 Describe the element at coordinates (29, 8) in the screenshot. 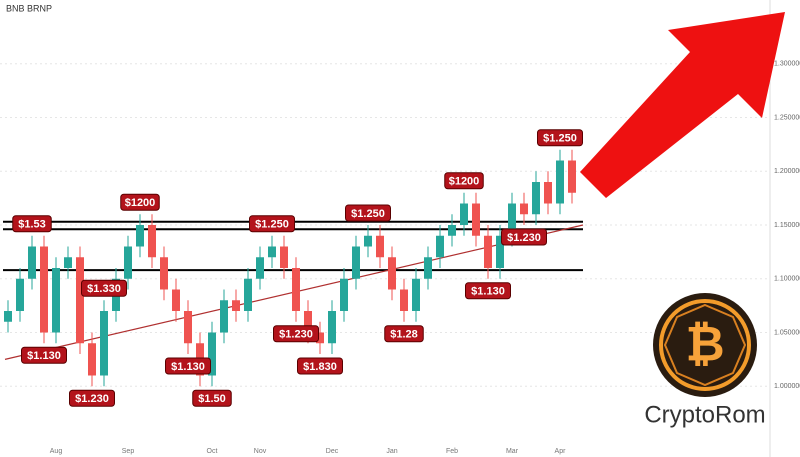

I see `chart-title: BNB BRNP` at that location.